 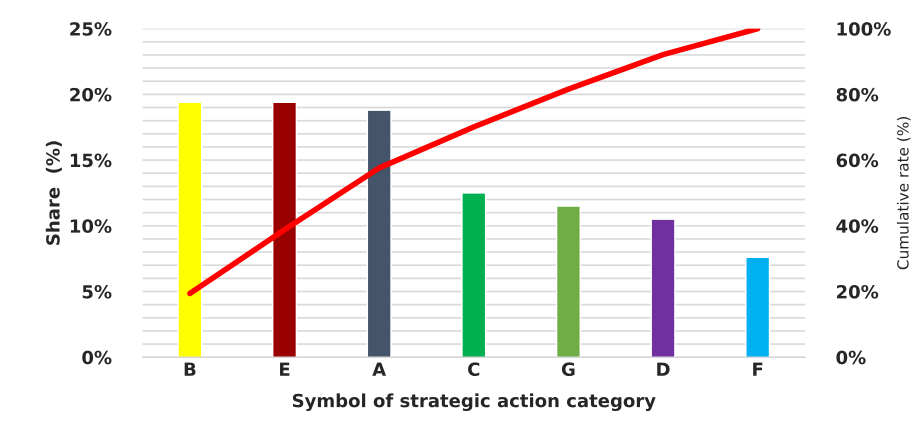 What do you see at coordinates (474, 402) in the screenshot?
I see `x-axis-title: Symbol of strategic action category` at bounding box center [474, 402].